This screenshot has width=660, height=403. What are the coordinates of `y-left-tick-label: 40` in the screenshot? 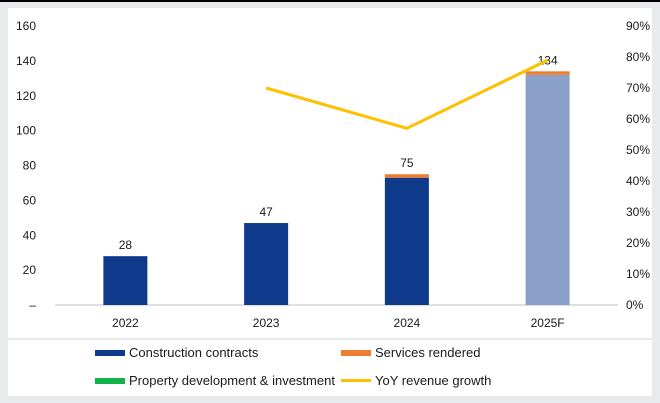 It's located at (30, 235).